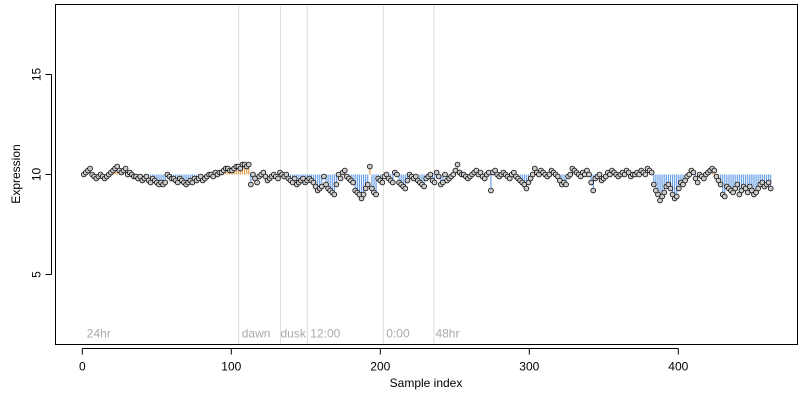 The width and height of the screenshot is (800, 400). What do you see at coordinates (380, 367) in the screenshot?
I see `x-tick-label: 200` at bounding box center [380, 367].